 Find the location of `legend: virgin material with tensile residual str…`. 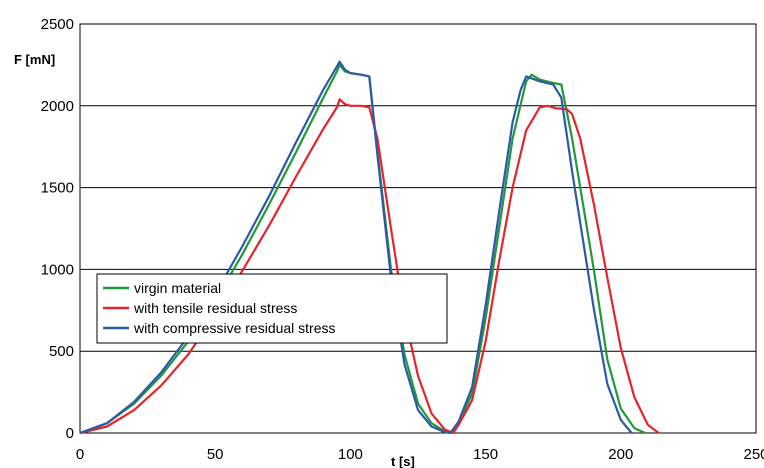

legend: virgin material with tensile residual str… is located at coordinates (272, 308).